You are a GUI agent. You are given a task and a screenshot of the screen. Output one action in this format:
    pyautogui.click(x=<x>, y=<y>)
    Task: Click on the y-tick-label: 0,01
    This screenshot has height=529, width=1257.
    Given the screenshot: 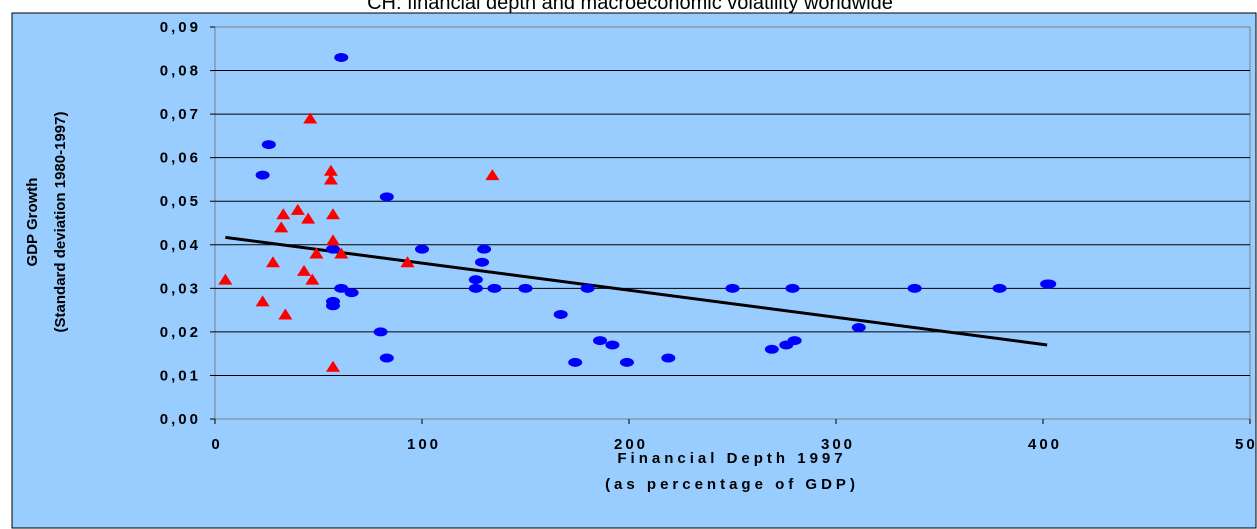 What is the action you would take?
    pyautogui.click(x=180, y=375)
    